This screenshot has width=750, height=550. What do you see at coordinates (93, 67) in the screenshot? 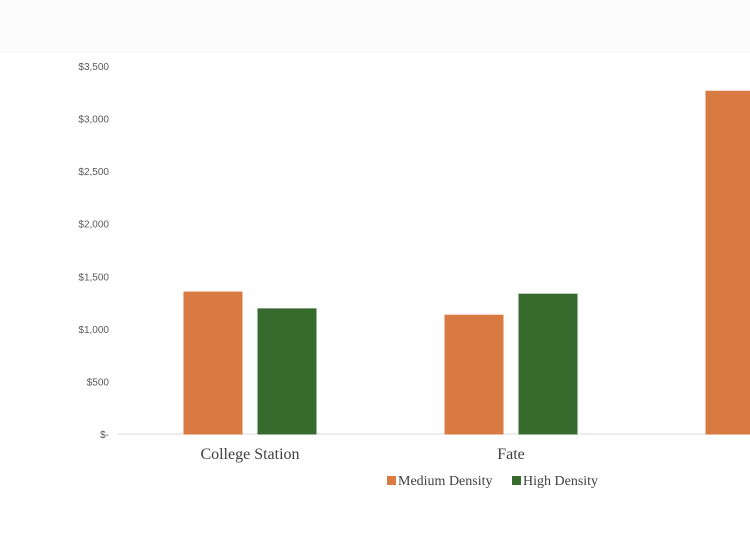
I see `y-tick-label: $3,500` at bounding box center [93, 67].